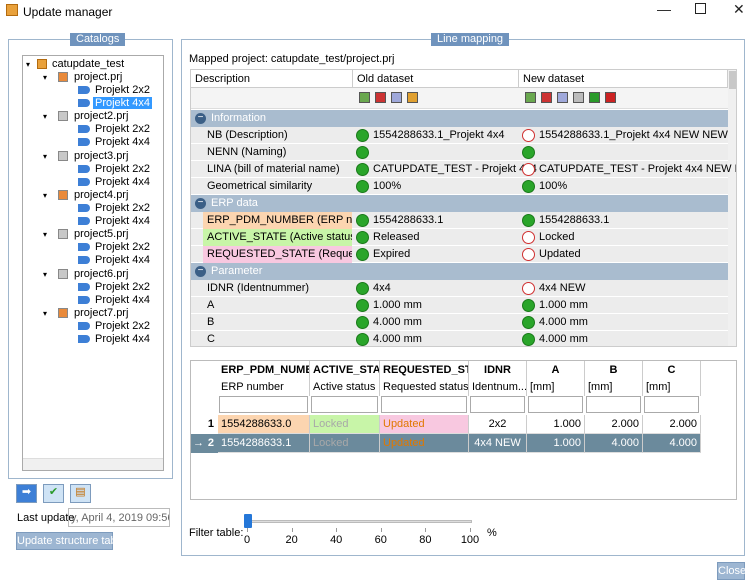 The height and width of the screenshot is (585, 750). Describe the element at coordinates (264, 424) in the screenshot. I see `grid-cell: 1554288633.0` at that location.